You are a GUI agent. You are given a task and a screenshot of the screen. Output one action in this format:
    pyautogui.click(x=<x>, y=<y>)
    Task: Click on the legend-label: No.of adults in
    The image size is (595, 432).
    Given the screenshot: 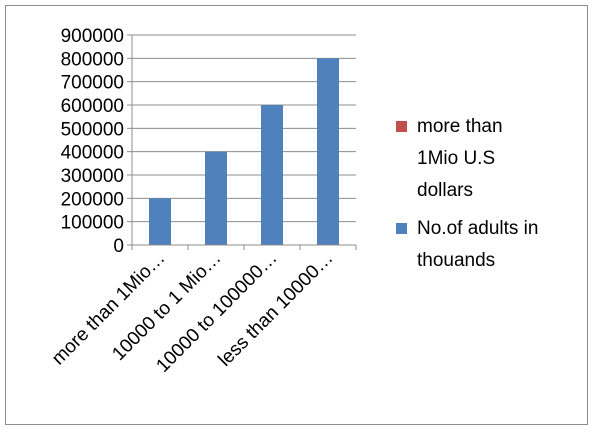 What is the action you would take?
    pyautogui.click(x=477, y=228)
    